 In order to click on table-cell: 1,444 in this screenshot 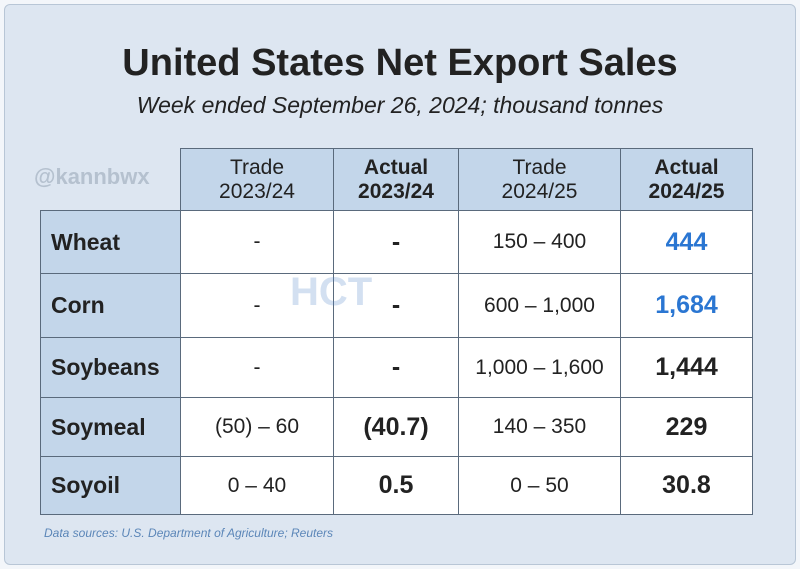, I will do `click(686, 367)`.